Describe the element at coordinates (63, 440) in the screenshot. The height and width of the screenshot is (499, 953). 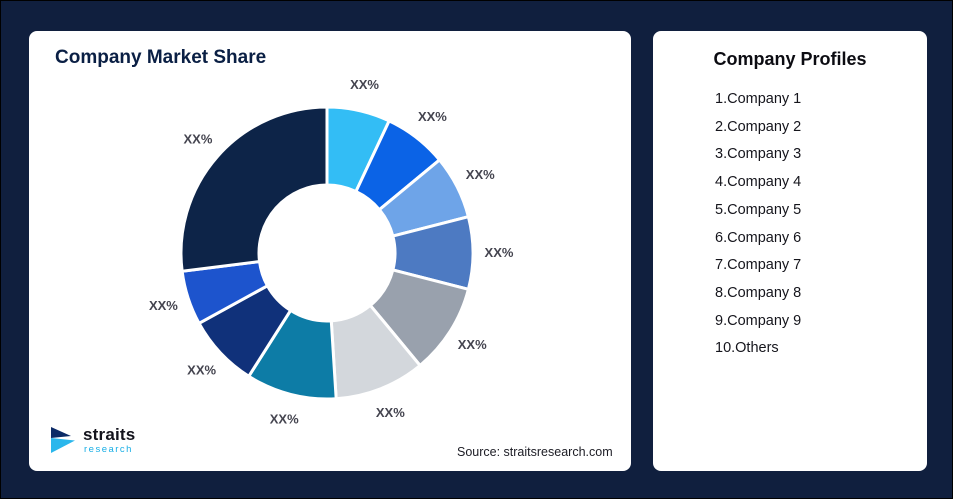
I see `straits-logo-icon` at that location.